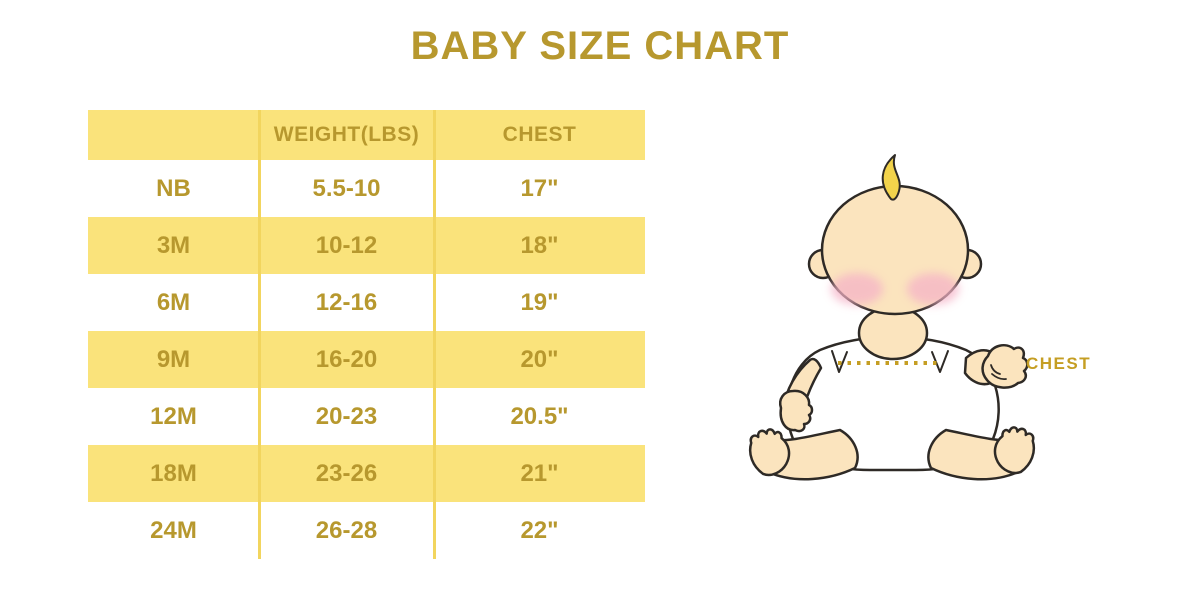 Image resolution: width=1200 pixels, height=600 pixels. I want to click on baby-foot-left, so click(769, 452).